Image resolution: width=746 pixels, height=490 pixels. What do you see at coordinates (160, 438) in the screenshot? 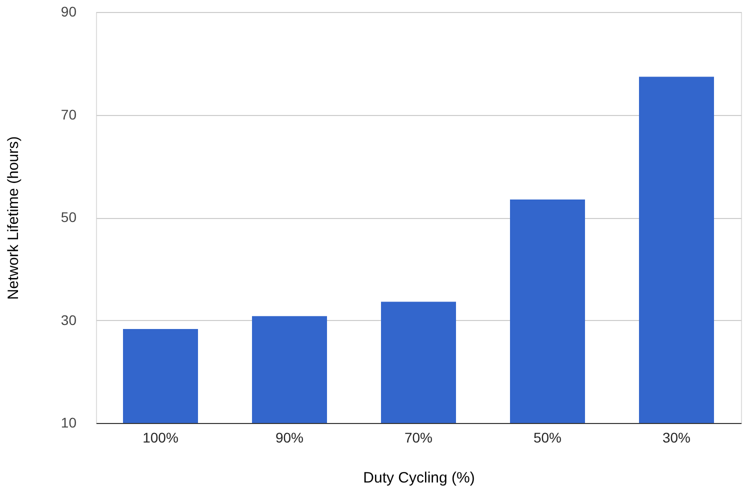
I see `x-tick-label: 100%` at bounding box center [160, 438].